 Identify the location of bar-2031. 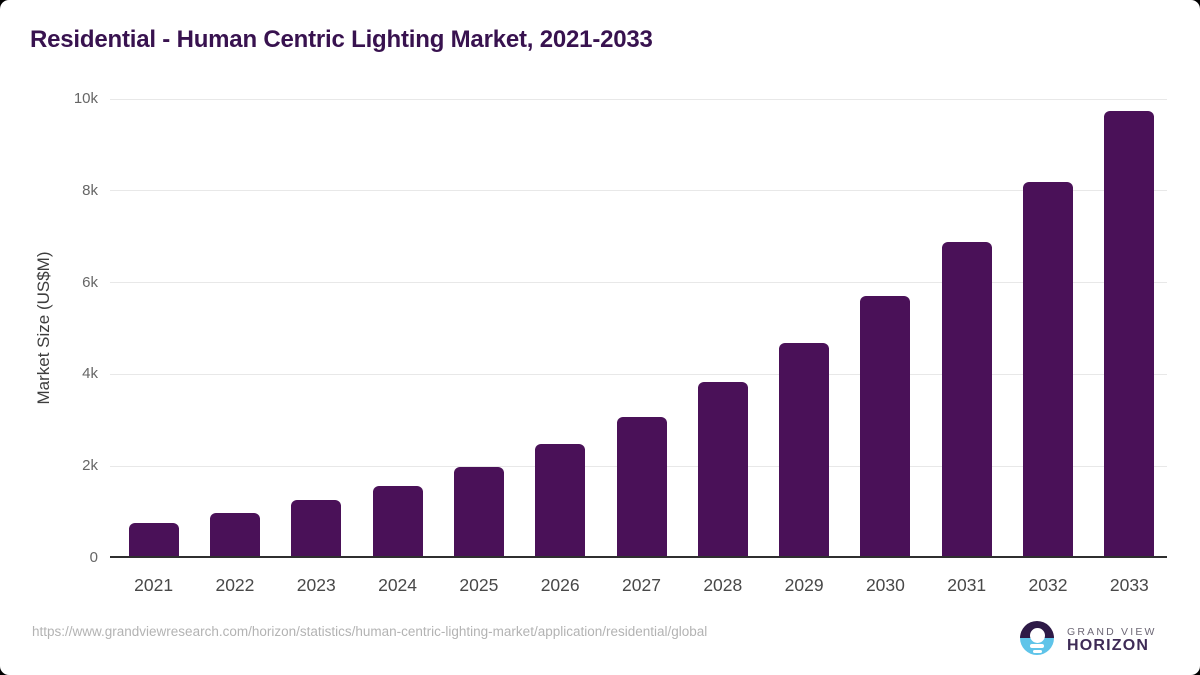
(966, 400).